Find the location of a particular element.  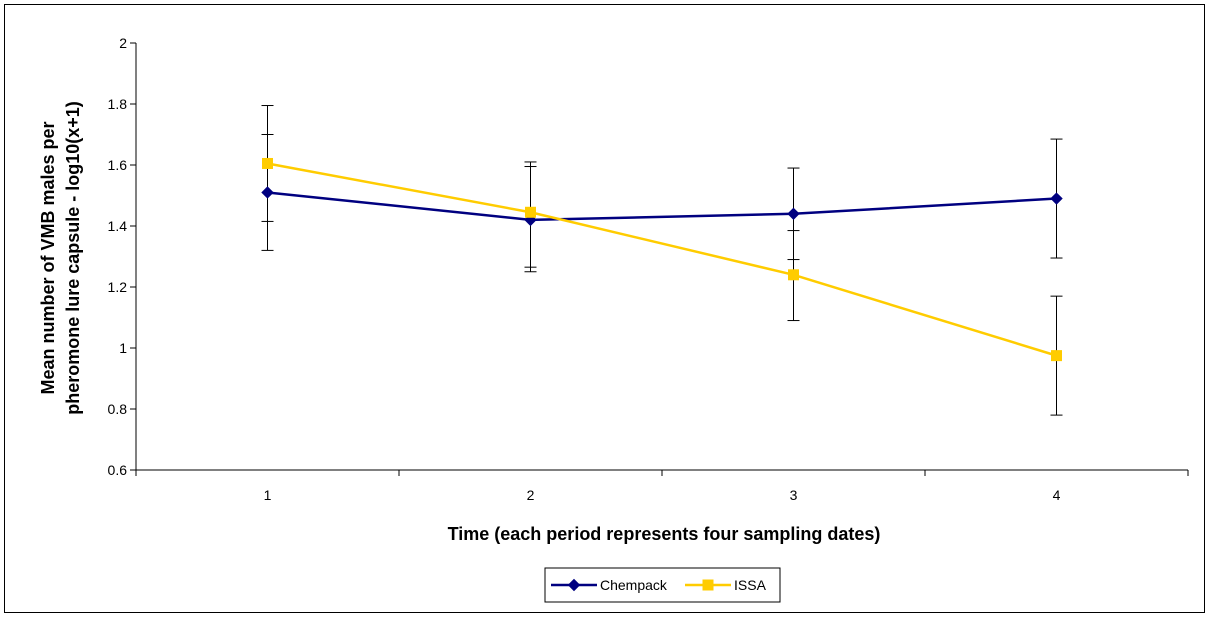

y-tick-label: 1.2 is located at coordinates (118, 287).